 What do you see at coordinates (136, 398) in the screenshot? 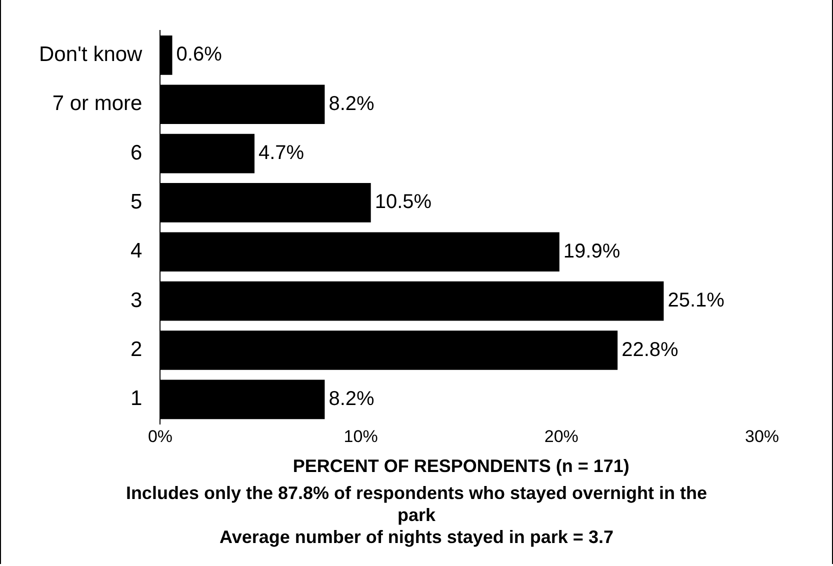
I see `y-tick-label: 1` at bounding box center [136, 398].